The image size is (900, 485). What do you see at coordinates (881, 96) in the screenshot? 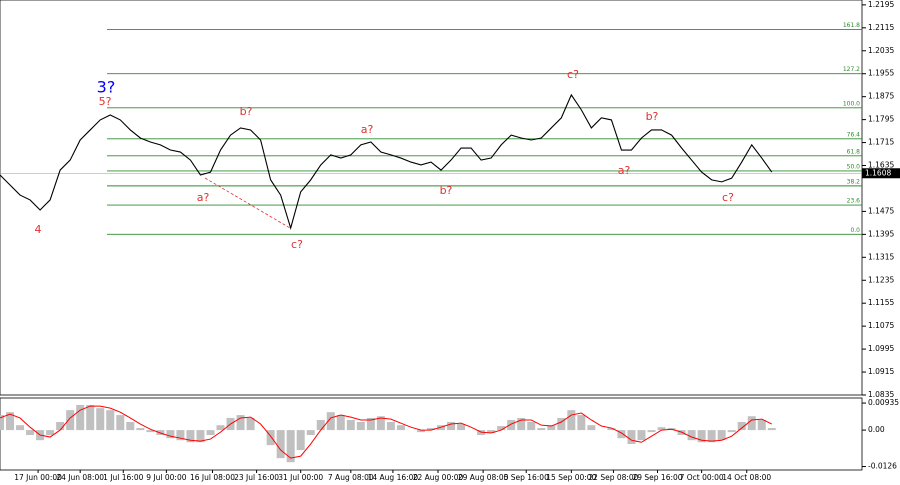
I see `y-tick-label: 1.1875` at bounding box center [881, 96].